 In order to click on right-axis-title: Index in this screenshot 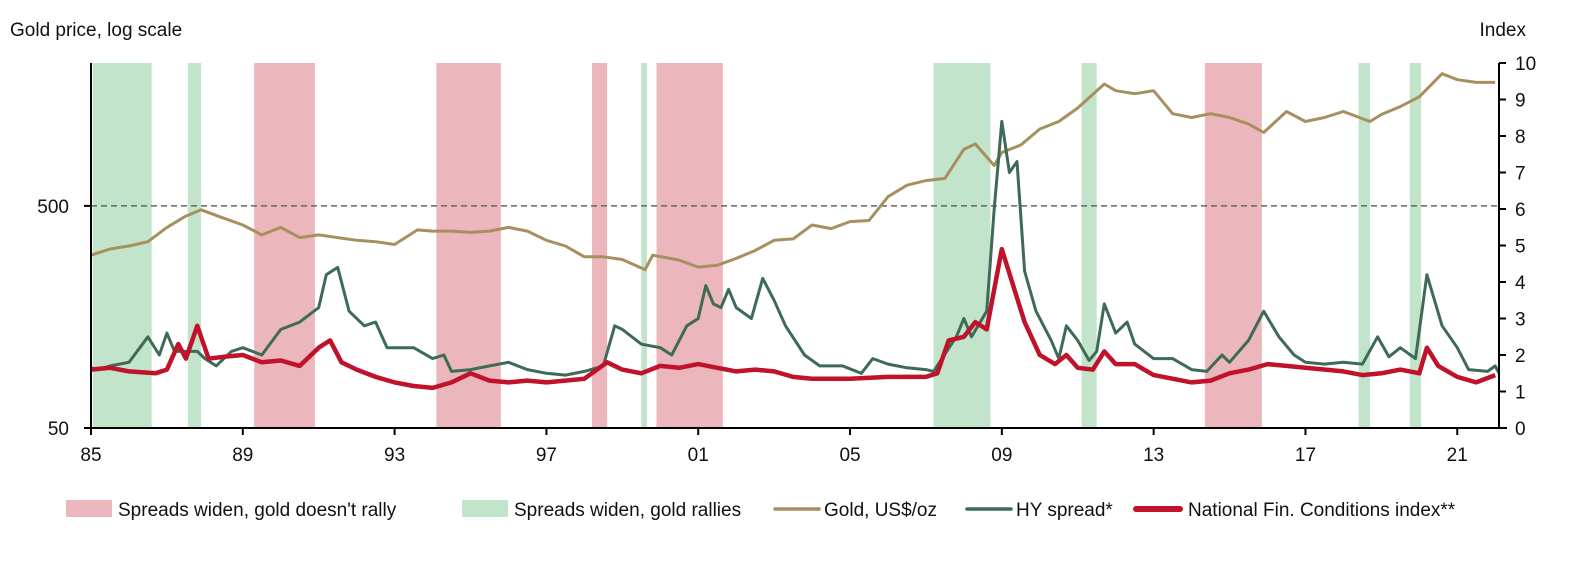, I will do `click(1503, 30)`.